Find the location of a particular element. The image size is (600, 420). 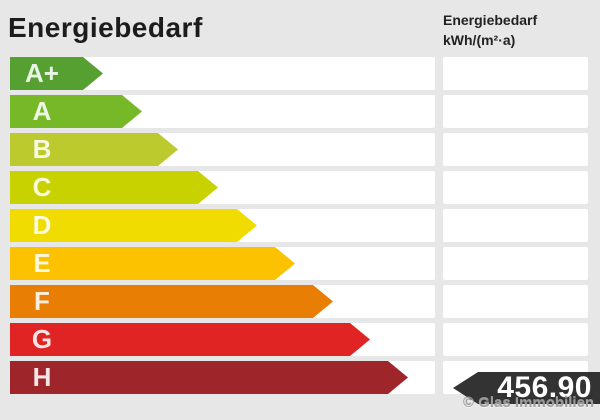

band-label: C is located at coordinates (42, 187).